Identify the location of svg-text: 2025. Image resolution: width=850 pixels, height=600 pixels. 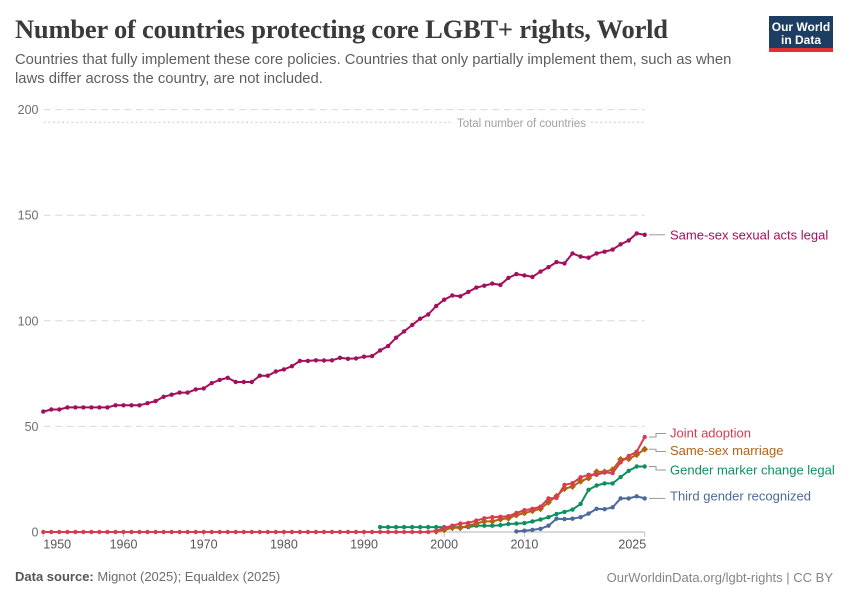
(632, 545).